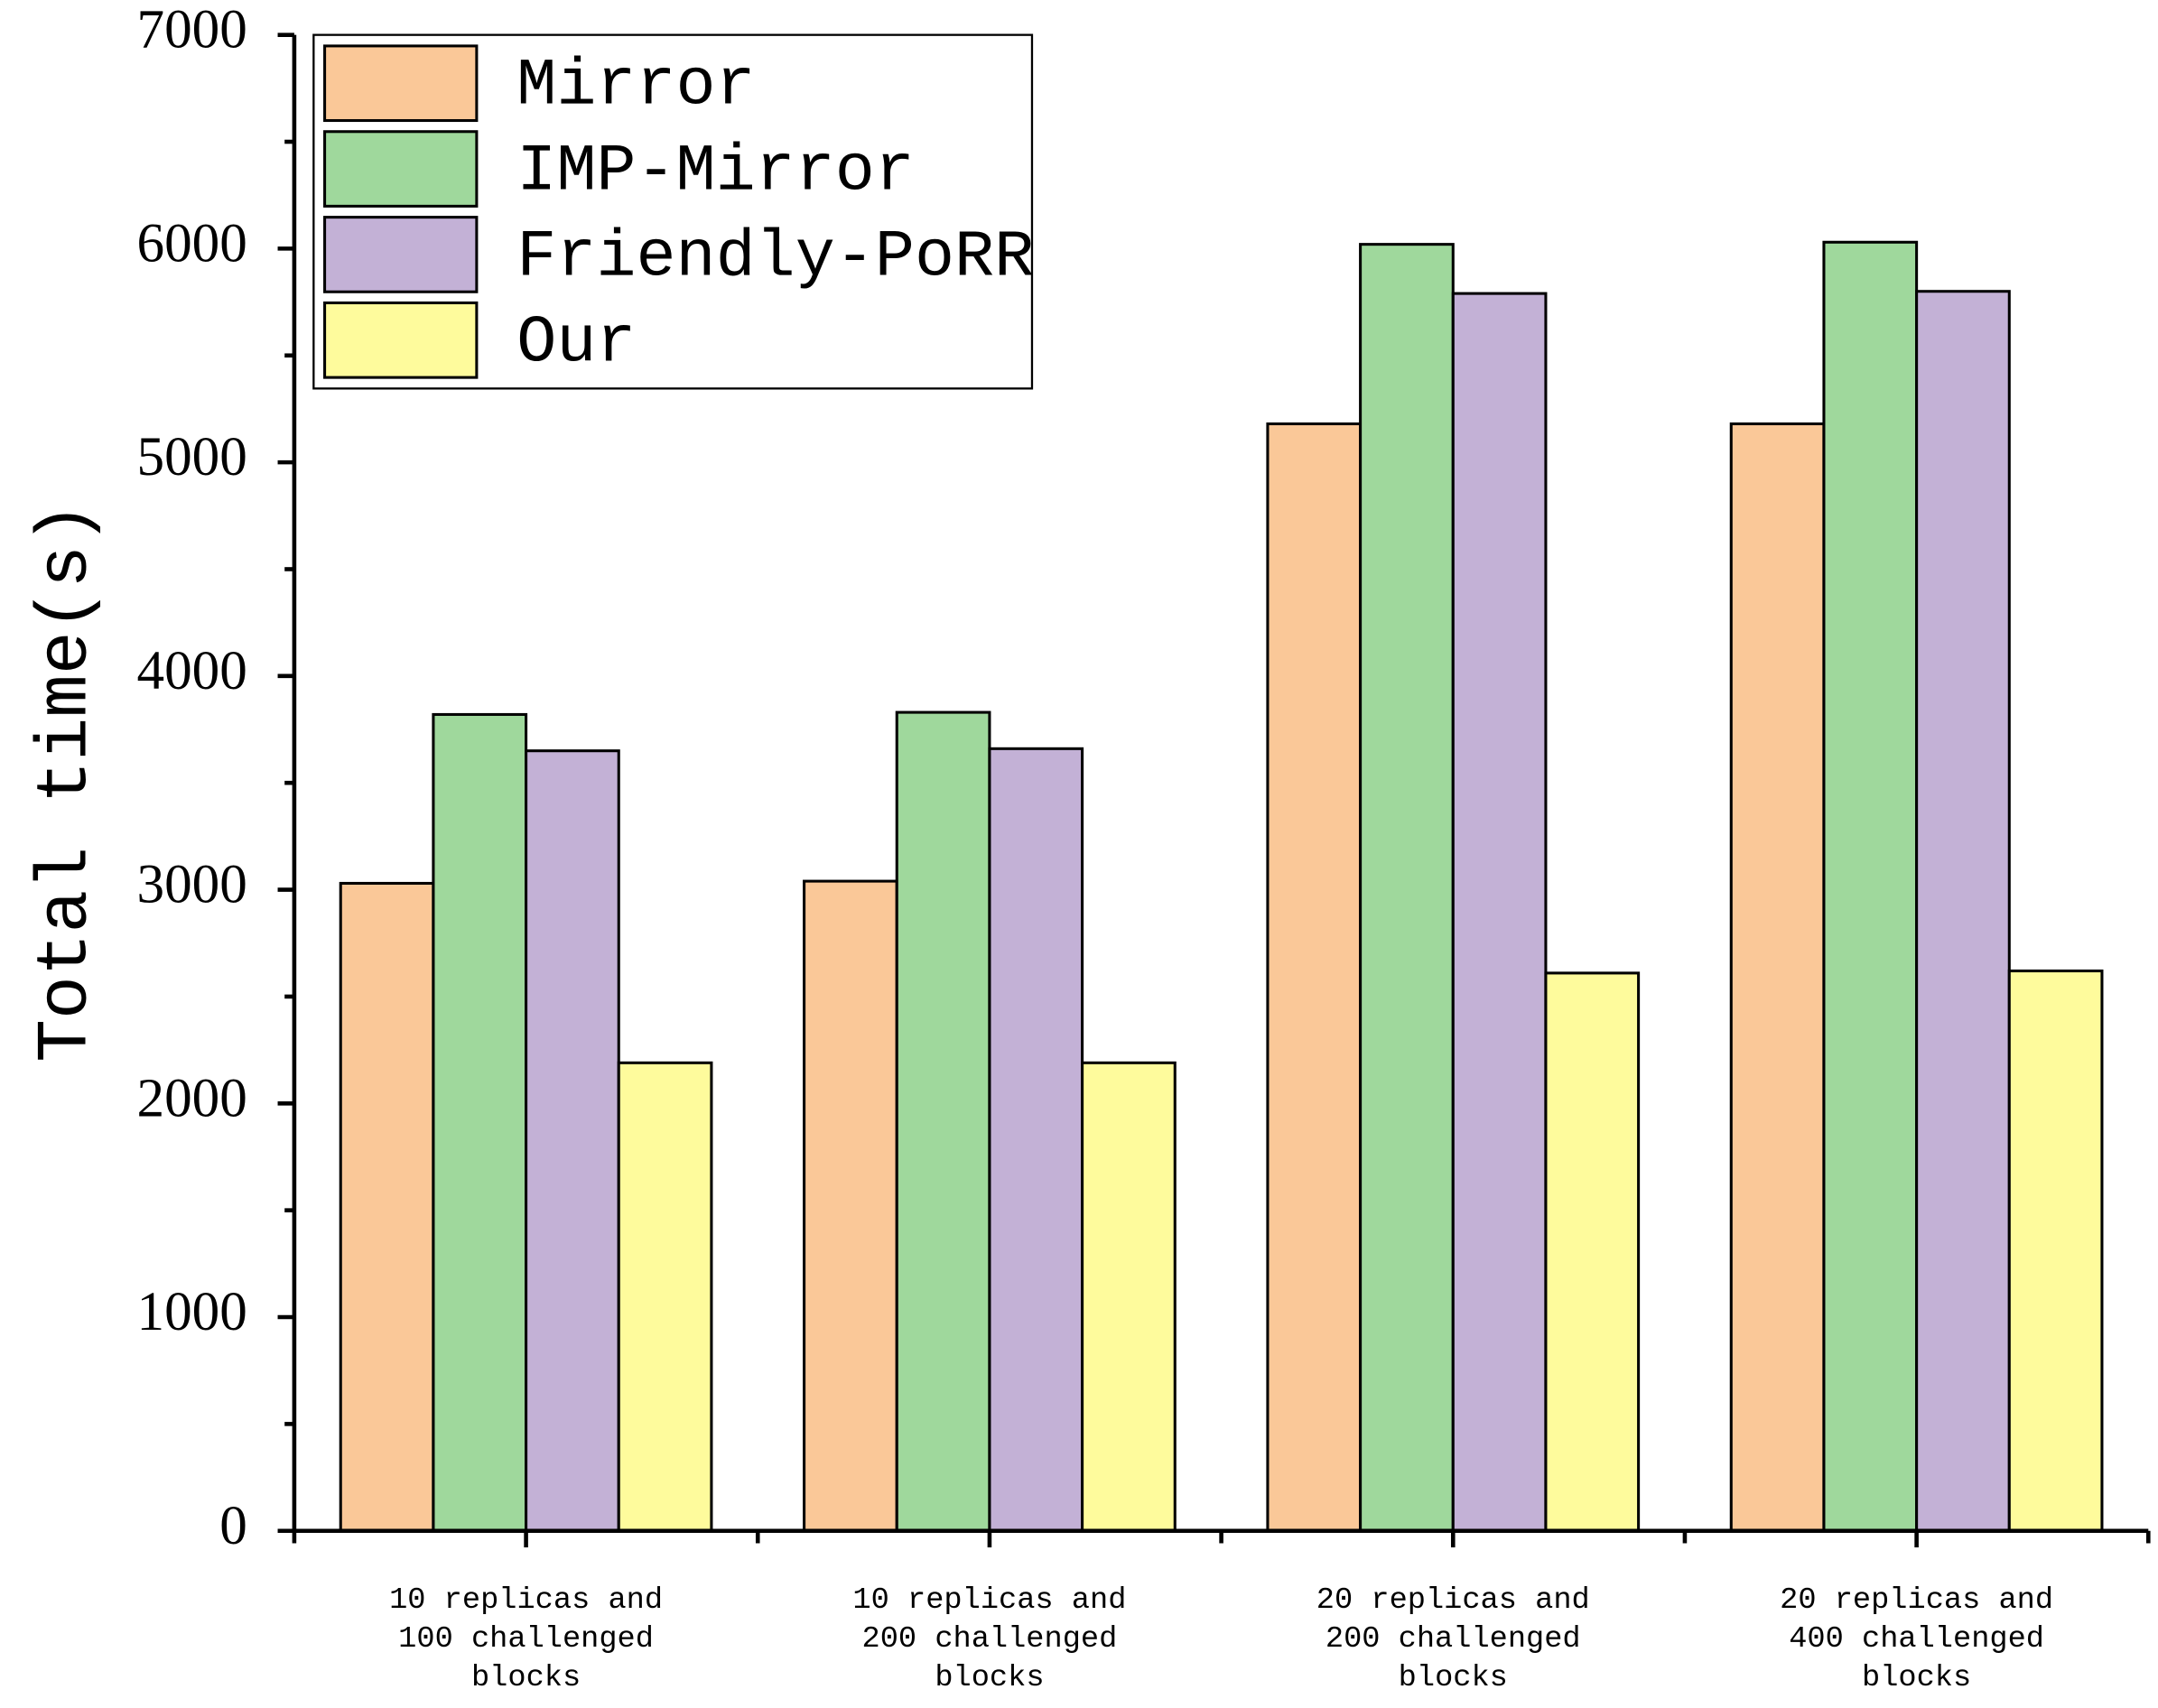 This screenshot has height=1708, width=2158. What do you see at coordinates (1917, 1639) in the screenshot?
I see `x-tick-label: 20 replicas and 400 challenged blocks` at bounding box center [1917, 1639].